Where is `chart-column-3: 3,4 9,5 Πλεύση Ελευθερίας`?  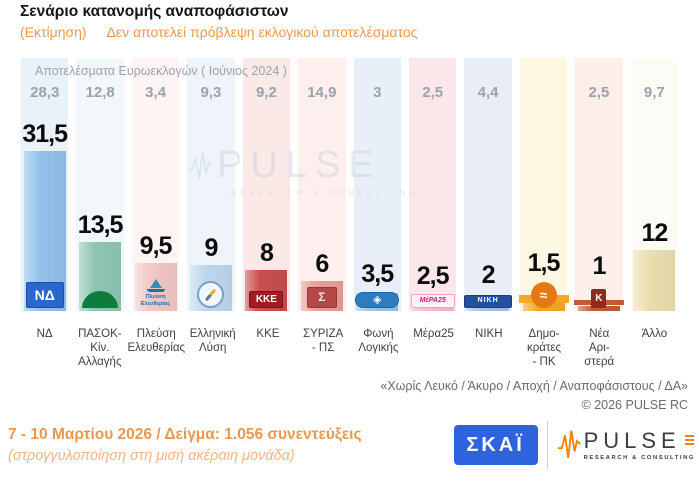
chart-column-3: 3,4 9,5 Πλεύση Ελευθερίας is located at coordinates (155, 184).